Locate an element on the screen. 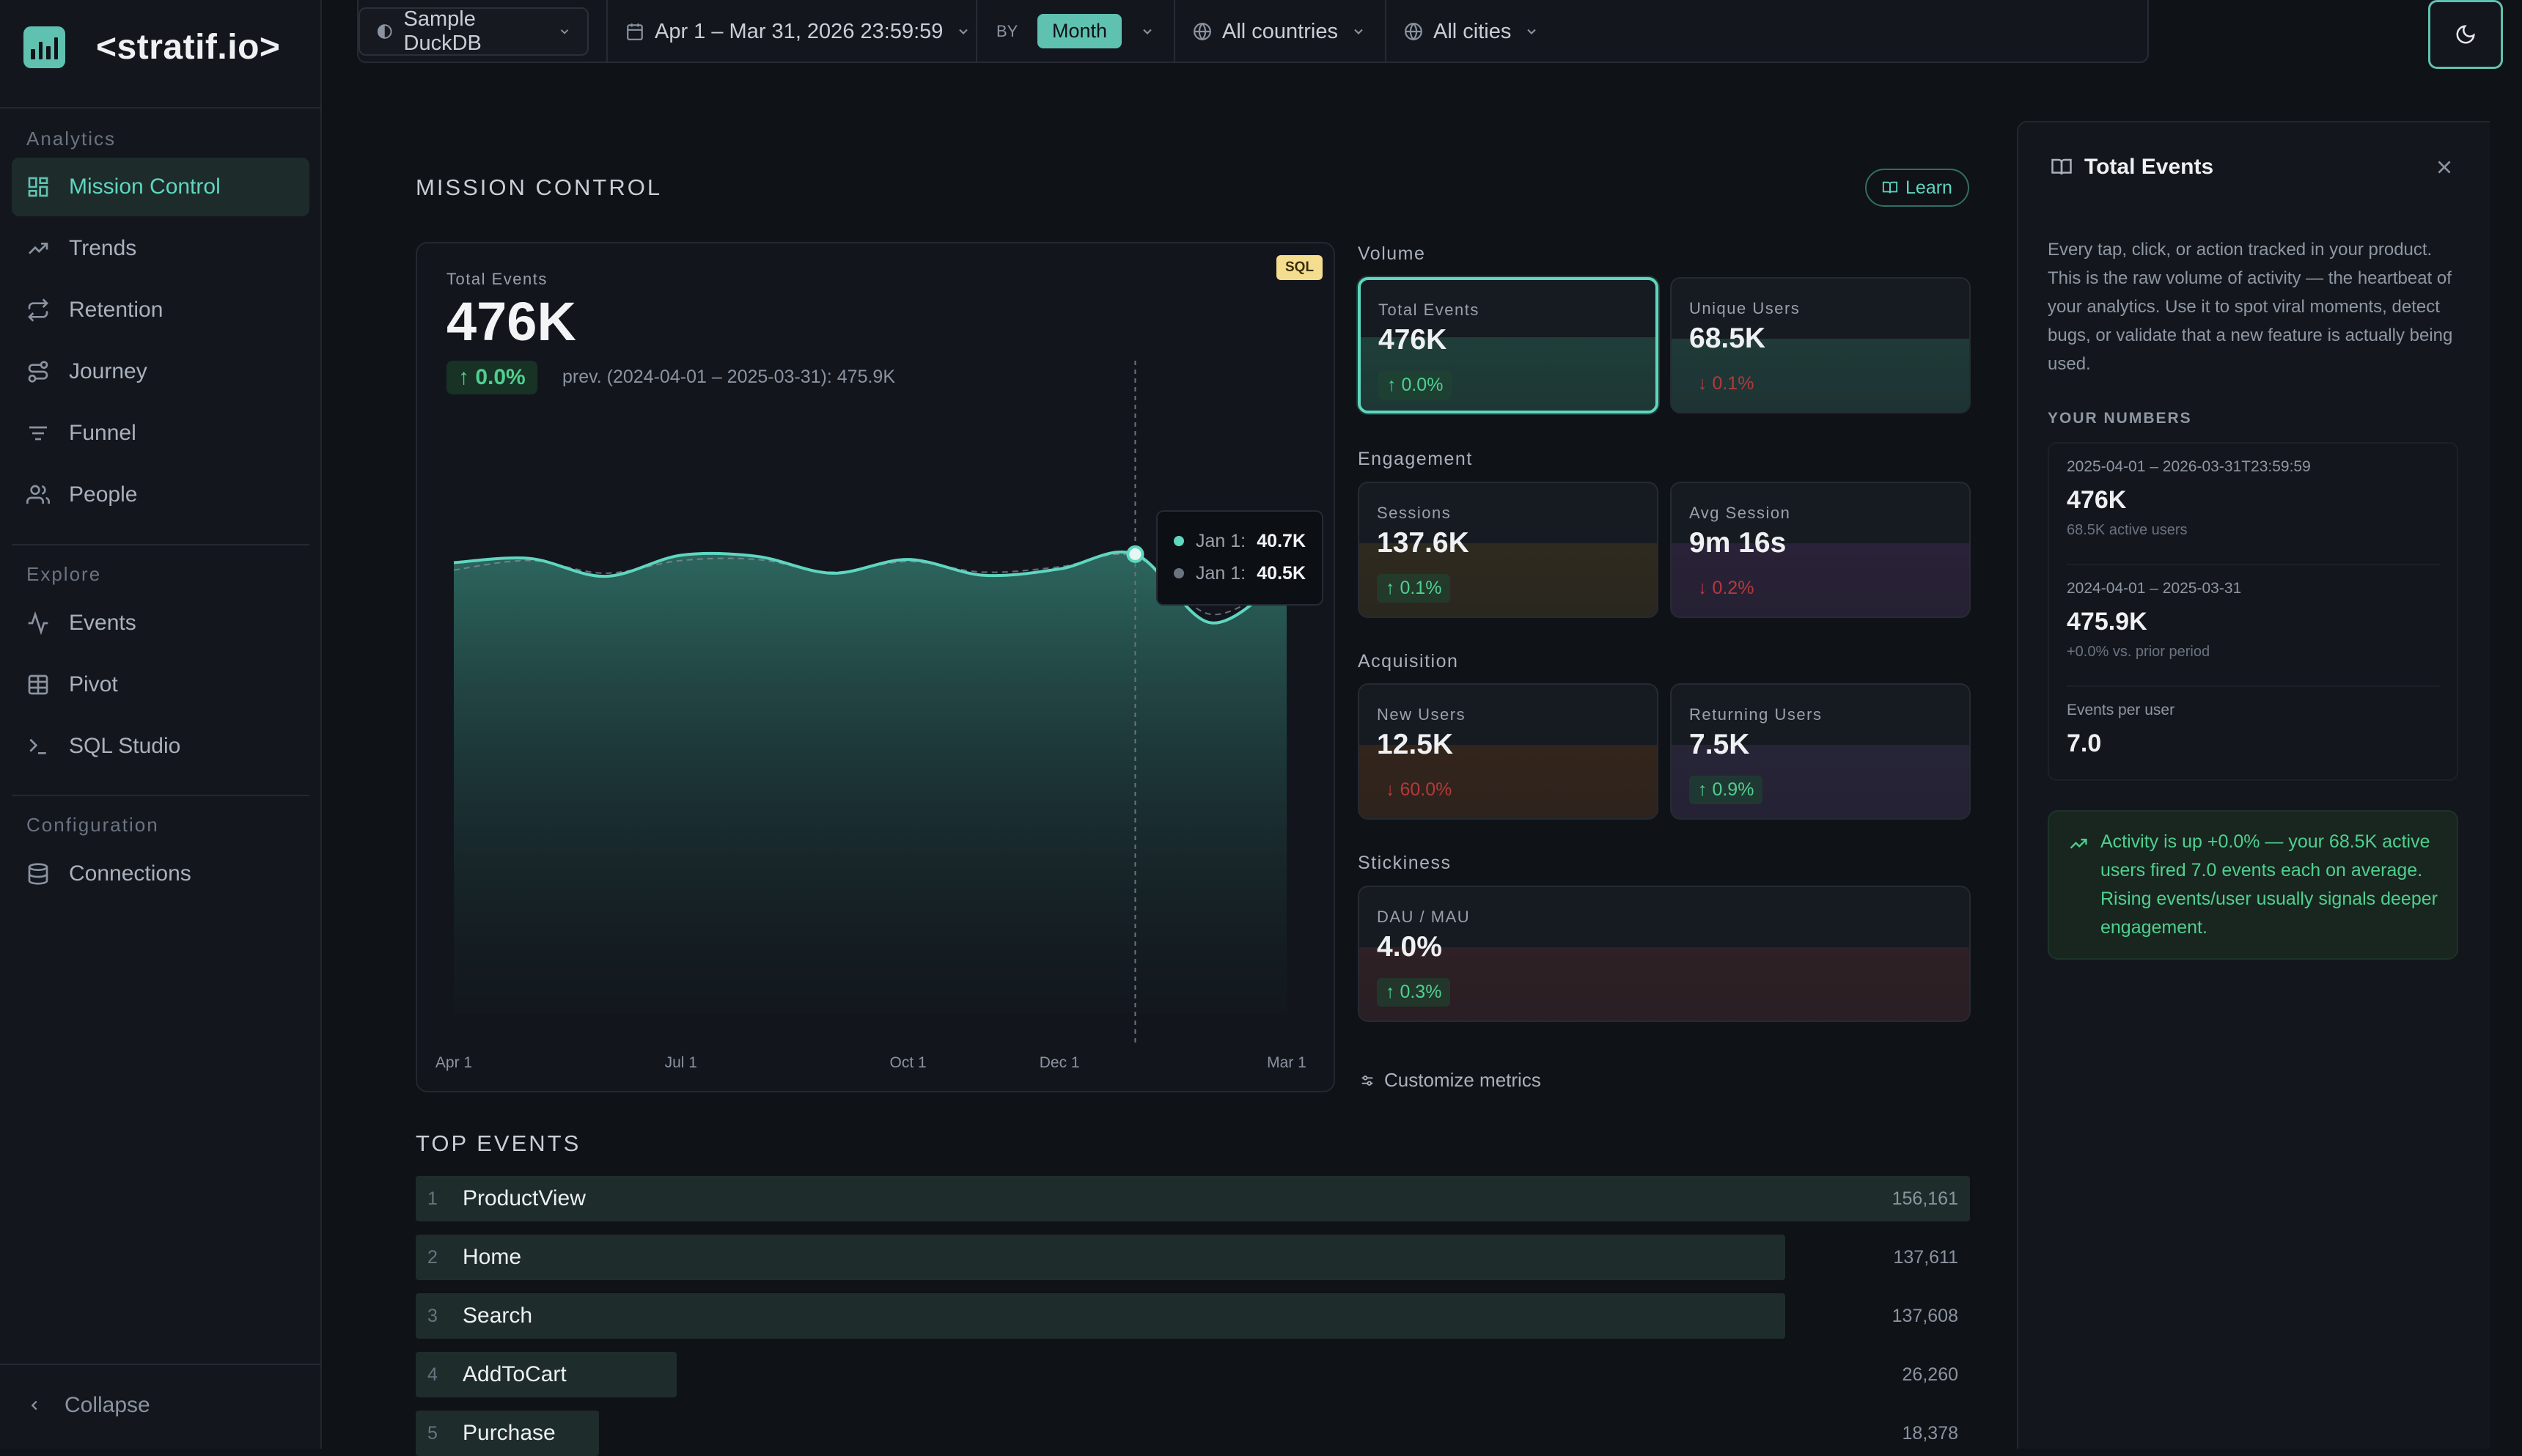 The image size is (2522, 1456). sidebar-item-label: Trends is located at coordinates (103, 248).